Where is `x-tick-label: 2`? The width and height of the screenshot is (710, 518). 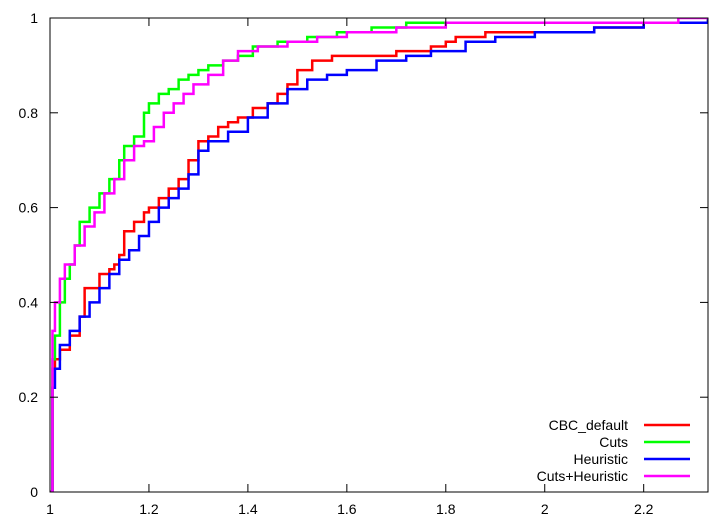
x-tick-label: 2 is located at coordinates (545, 509).